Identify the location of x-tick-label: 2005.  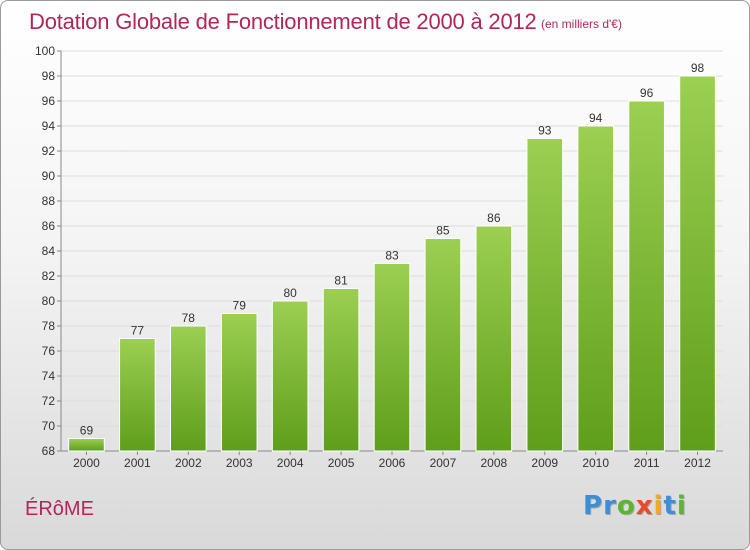
(341, 463).